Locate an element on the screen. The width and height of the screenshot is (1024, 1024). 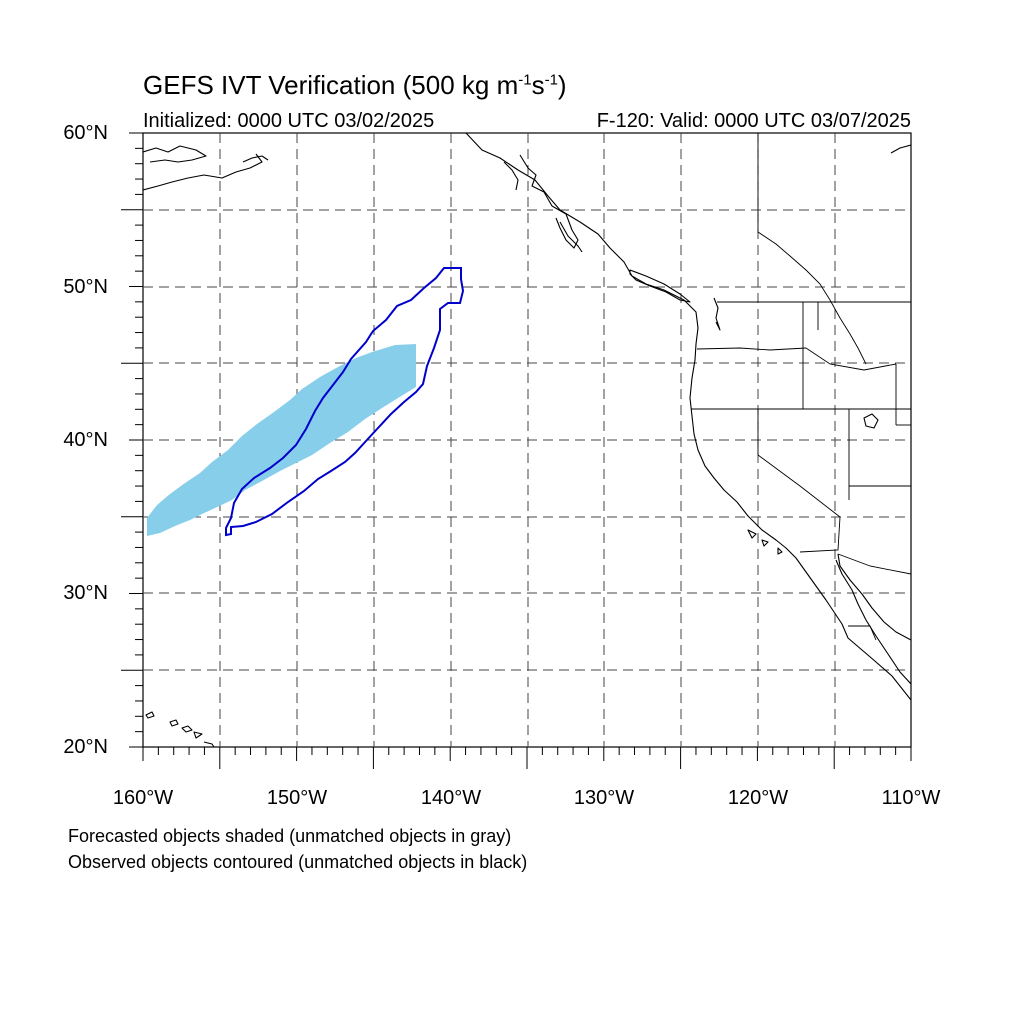
forecast-object is located at coordinates (281, 440).